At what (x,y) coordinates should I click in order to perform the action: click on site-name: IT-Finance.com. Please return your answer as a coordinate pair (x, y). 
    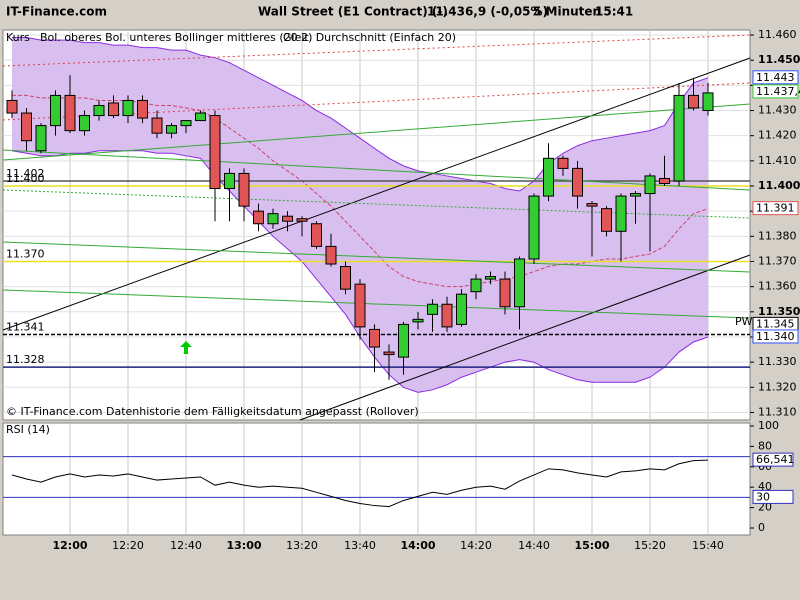
    Looking at the image, I should click on (56, 12).